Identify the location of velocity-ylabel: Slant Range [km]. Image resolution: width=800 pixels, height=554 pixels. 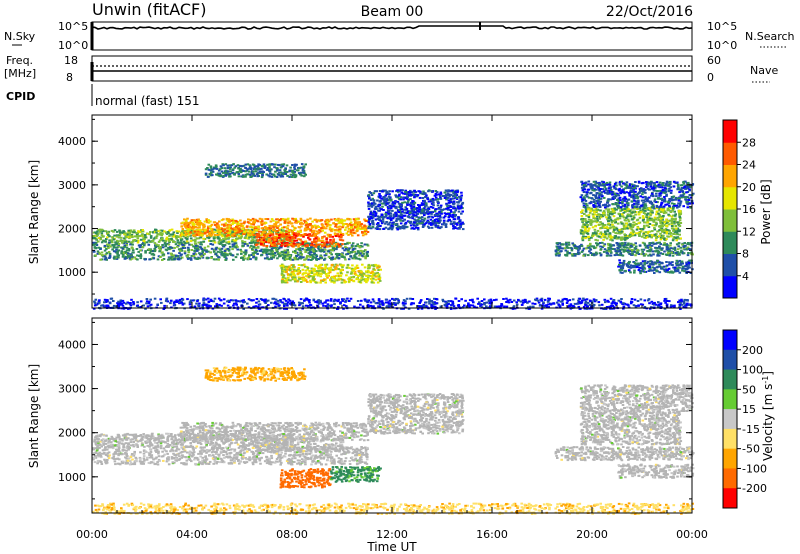
(34, 416).